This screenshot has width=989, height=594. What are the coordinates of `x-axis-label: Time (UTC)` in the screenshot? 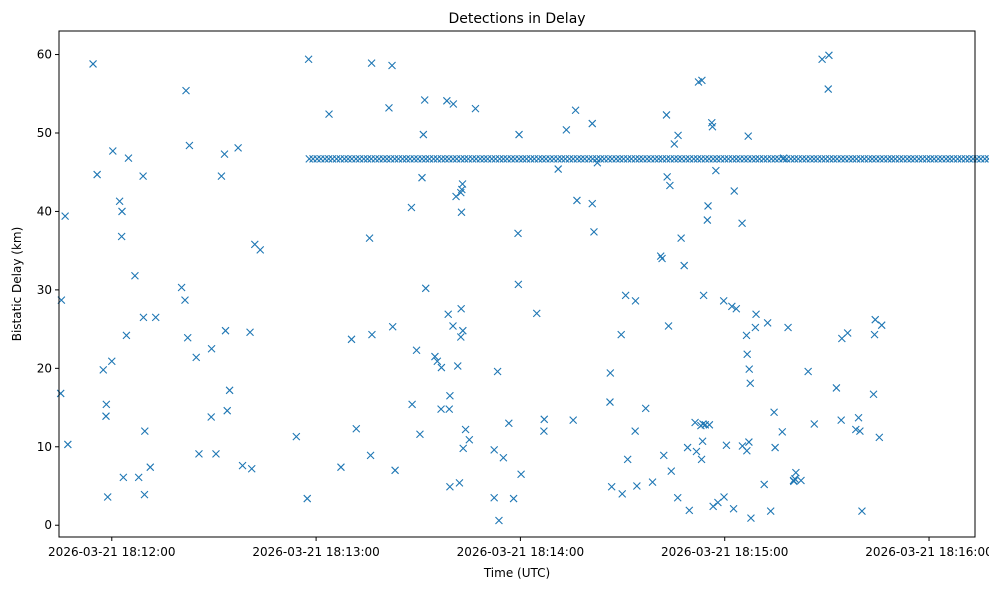 It's located at (516, 573).